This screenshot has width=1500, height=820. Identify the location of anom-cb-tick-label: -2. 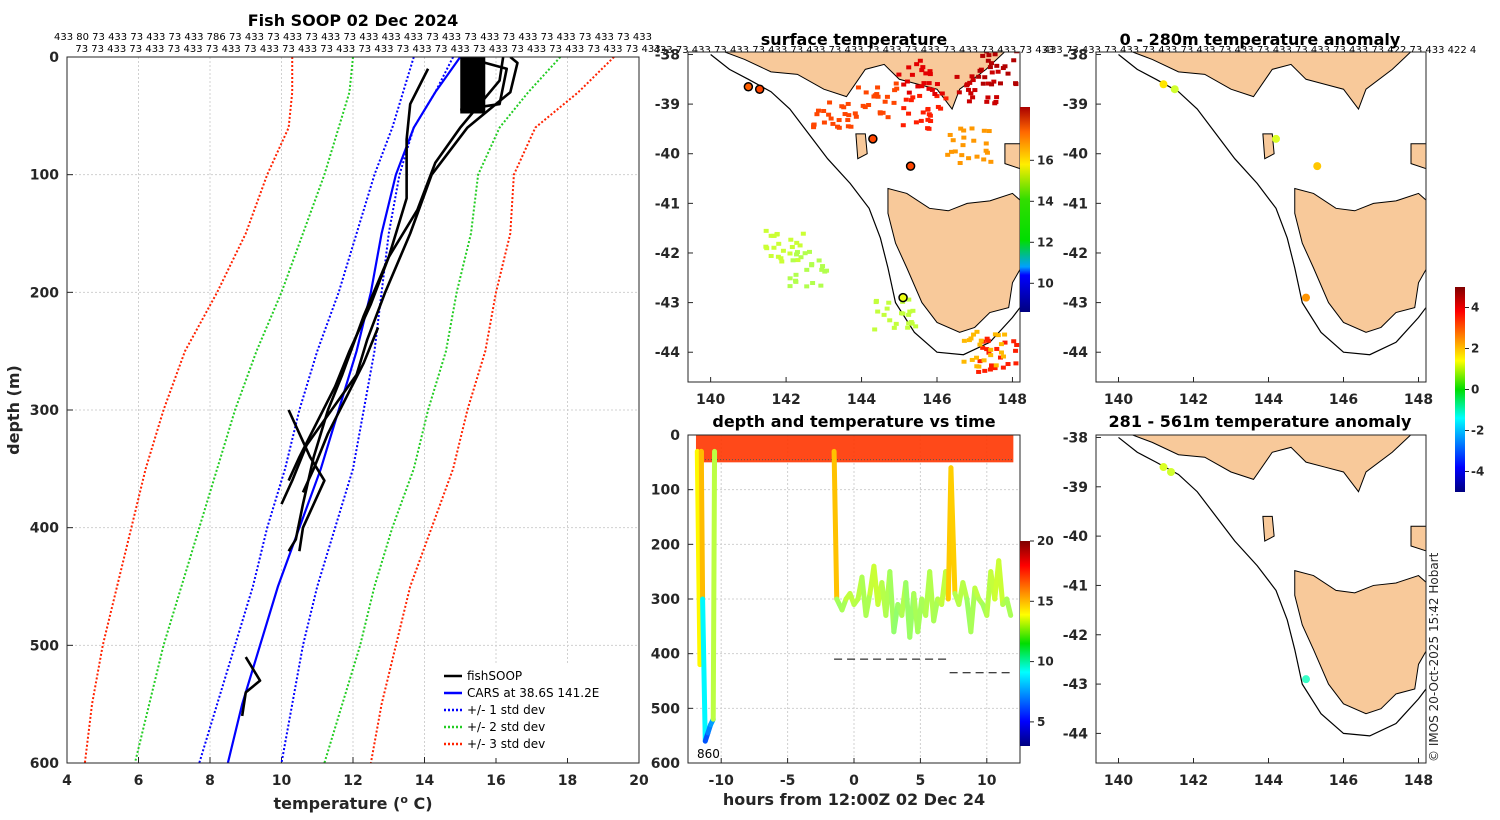
(1477, 431).